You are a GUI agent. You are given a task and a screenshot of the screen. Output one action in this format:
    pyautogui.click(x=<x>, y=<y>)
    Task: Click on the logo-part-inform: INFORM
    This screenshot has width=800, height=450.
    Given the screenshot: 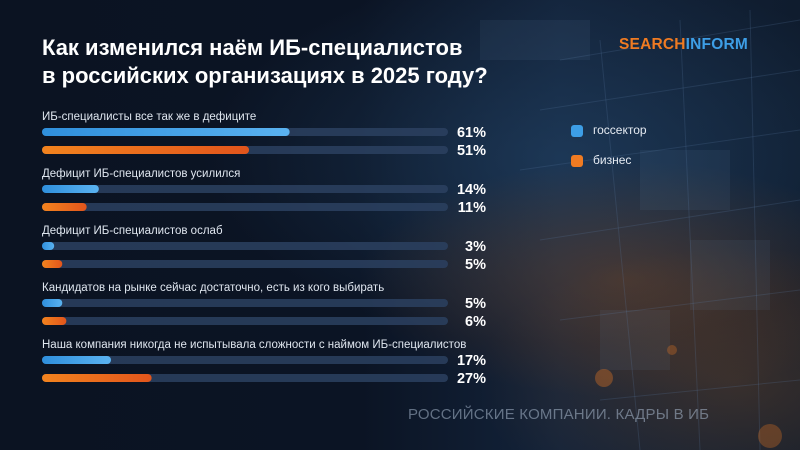 What is the action you would take?
    pyautogui.click(x=716, y=44)
    